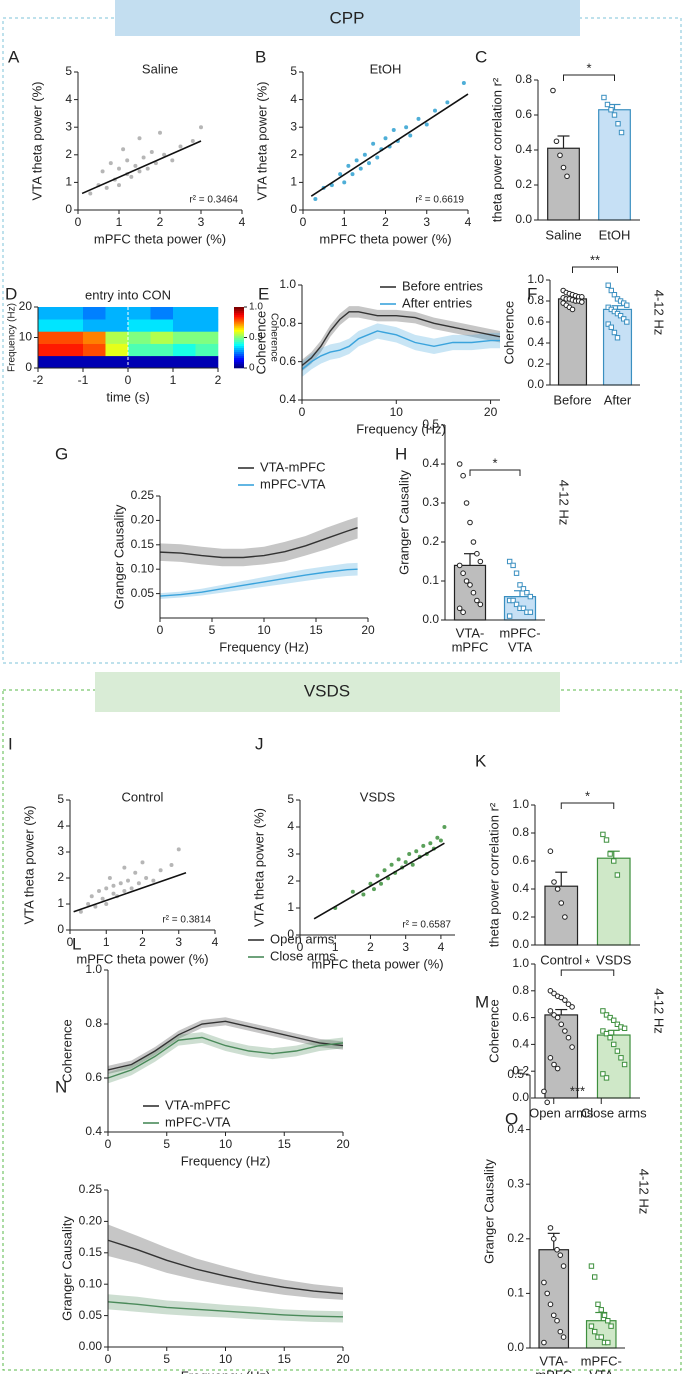 This screenshot has height=1379, width=685. I want to click on panel-letter: B, so click(260, 56).